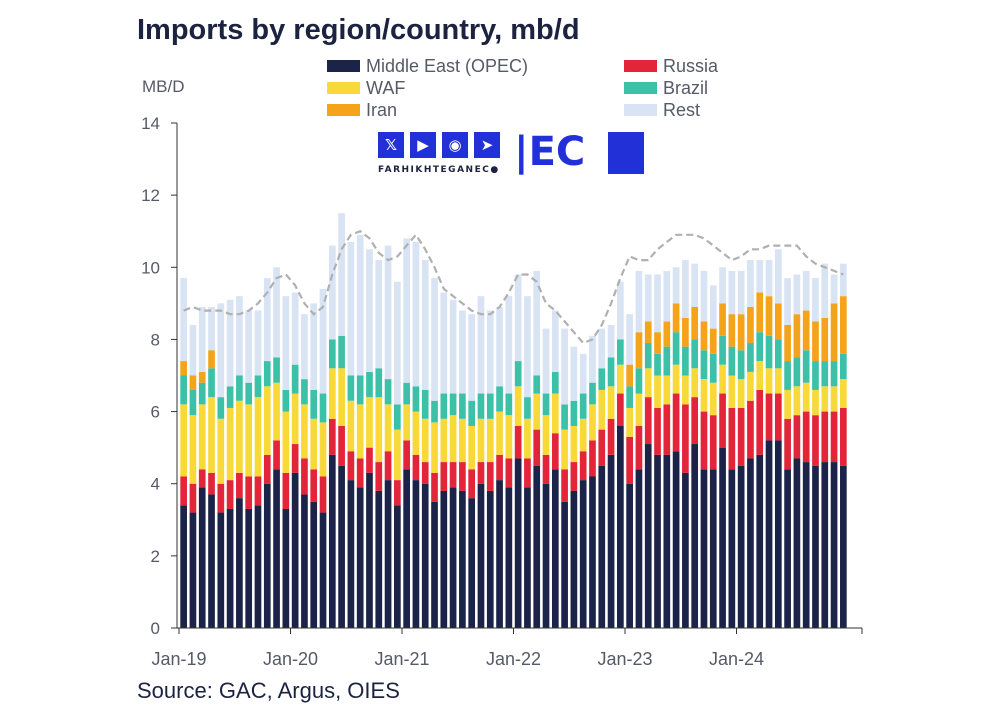  What do you see at coordinates (343, 88) in the screenshot?
I see `legend-swatch-waf` at bounding box center [343, 88].